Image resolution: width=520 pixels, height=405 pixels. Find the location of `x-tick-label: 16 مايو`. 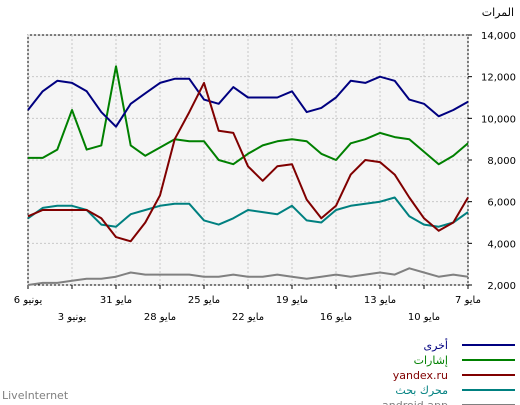

x-tick-label: 16 مايو is located at coordinates (336, 317).